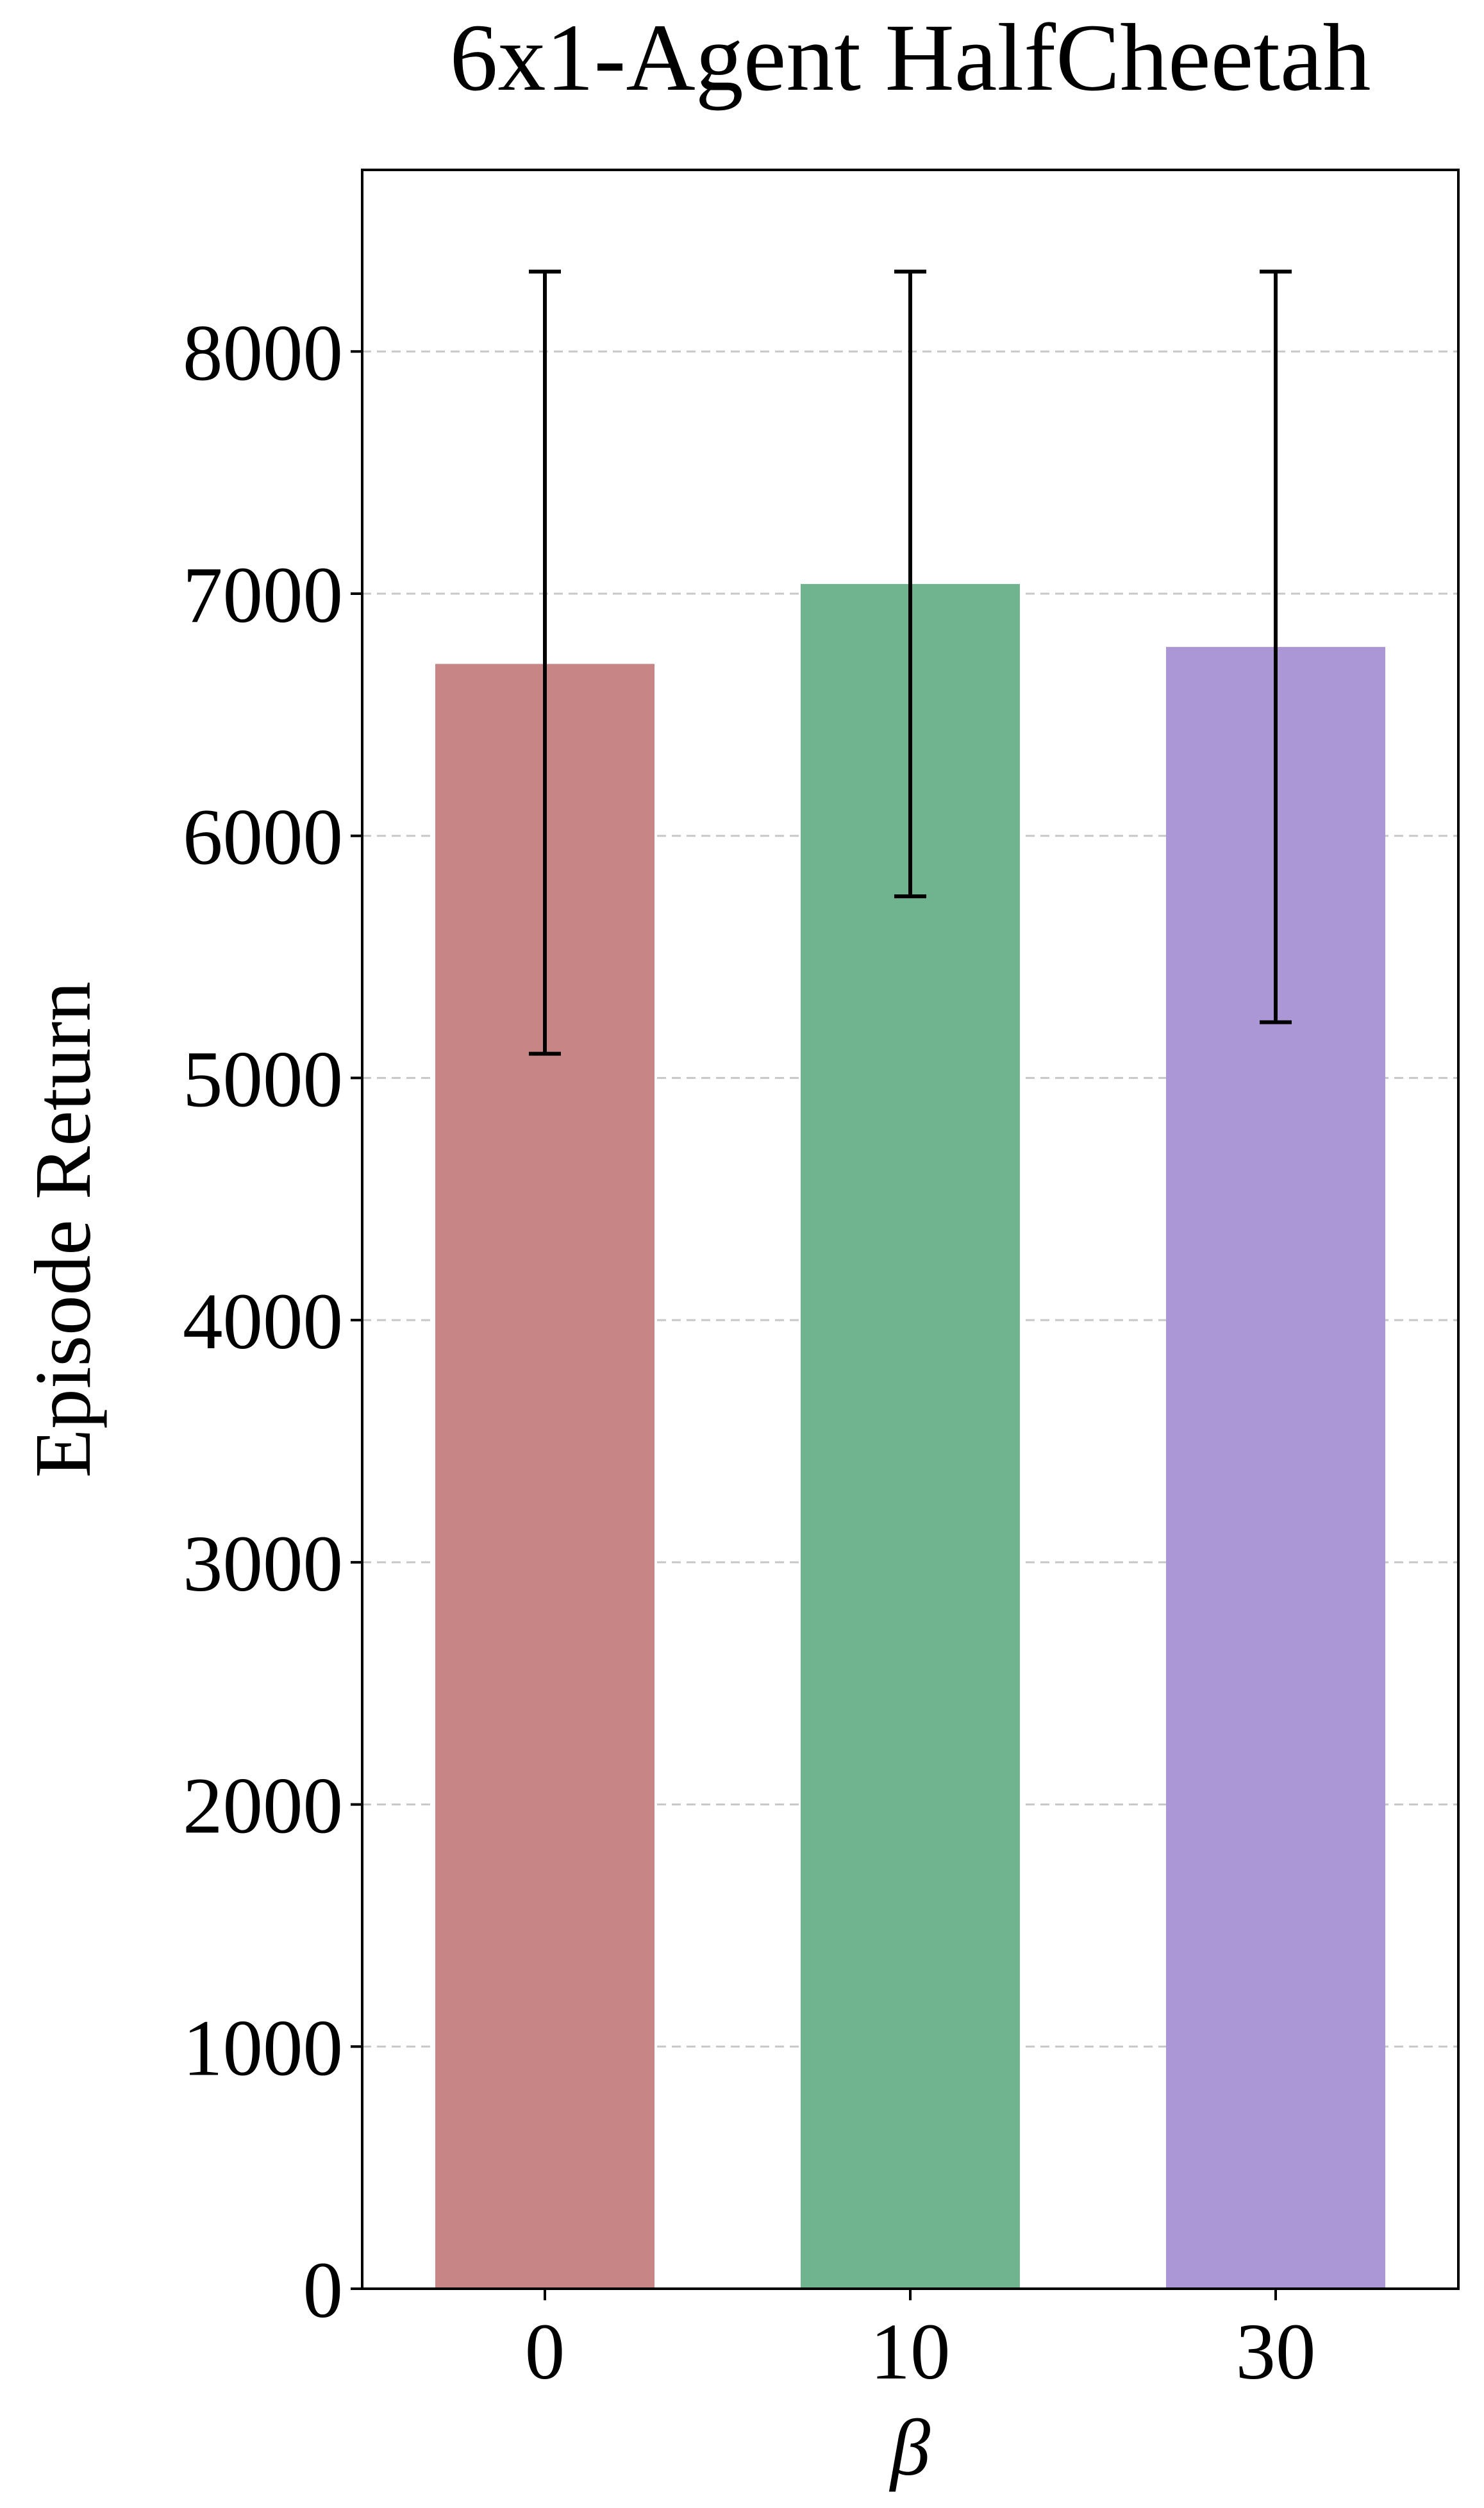 Image resolution: width=1484 pixels, height=2508 pixels. I want to click on y-tick-label: 0, so click(323, 2290).